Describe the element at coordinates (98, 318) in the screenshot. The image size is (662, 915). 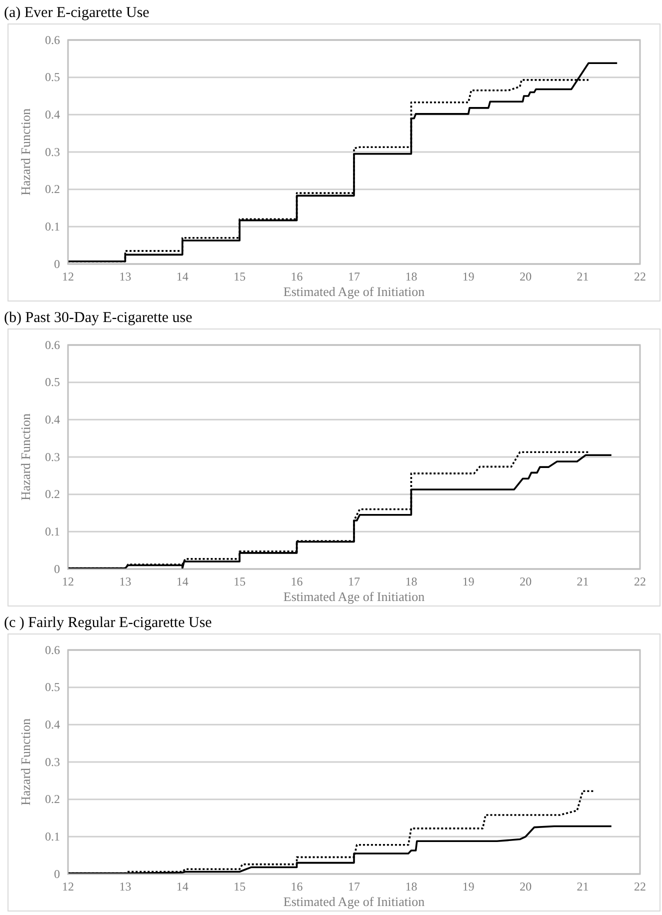
I see `chart-title: (b) Past 30-Day E-cigarette use` at that location.